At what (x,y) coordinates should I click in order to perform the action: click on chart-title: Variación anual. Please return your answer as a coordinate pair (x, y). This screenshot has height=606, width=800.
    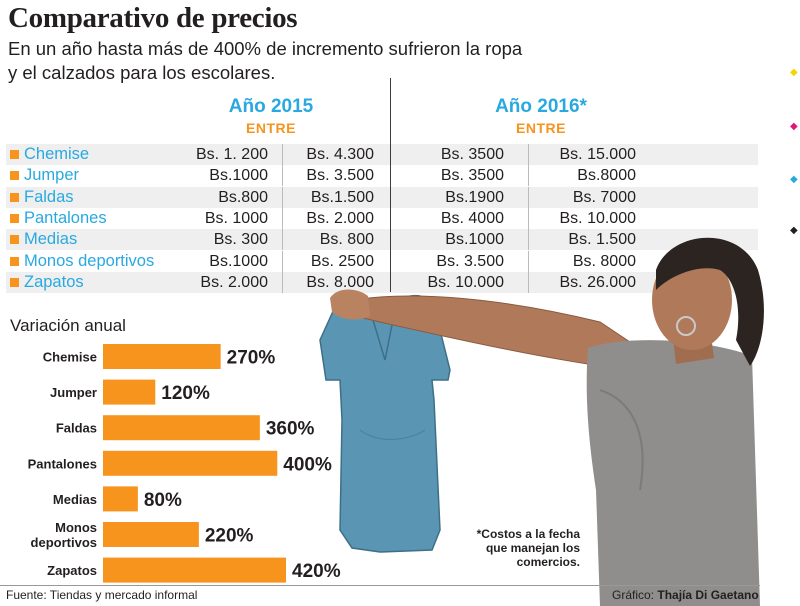
    Looking at the image, I should click on (68, 325).